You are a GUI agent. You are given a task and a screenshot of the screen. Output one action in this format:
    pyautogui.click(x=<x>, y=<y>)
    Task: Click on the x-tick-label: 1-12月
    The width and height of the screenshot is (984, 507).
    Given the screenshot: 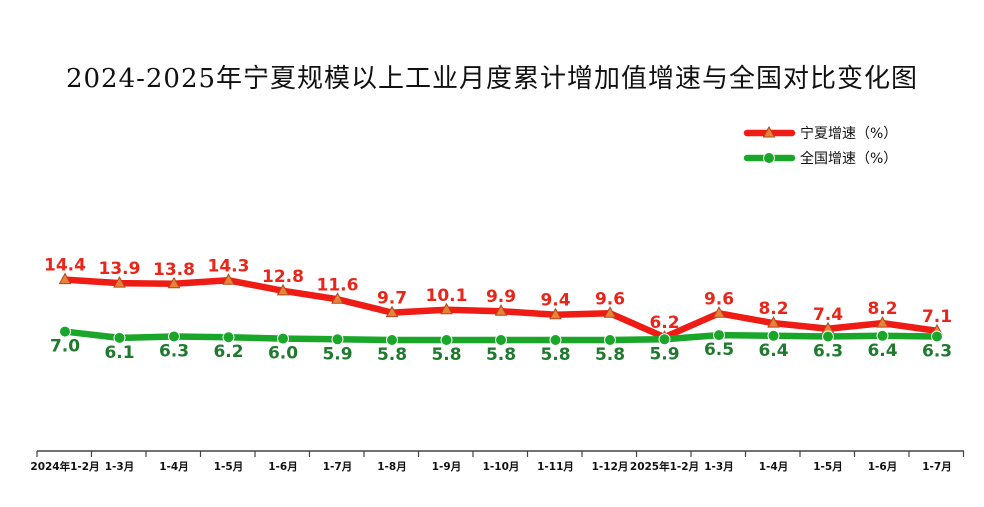 What is the action you would take?
    pyautogui.click(x=610, y=467)
    